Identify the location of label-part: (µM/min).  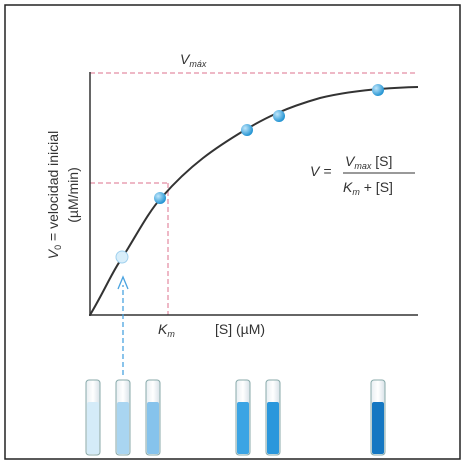
(73, 195).